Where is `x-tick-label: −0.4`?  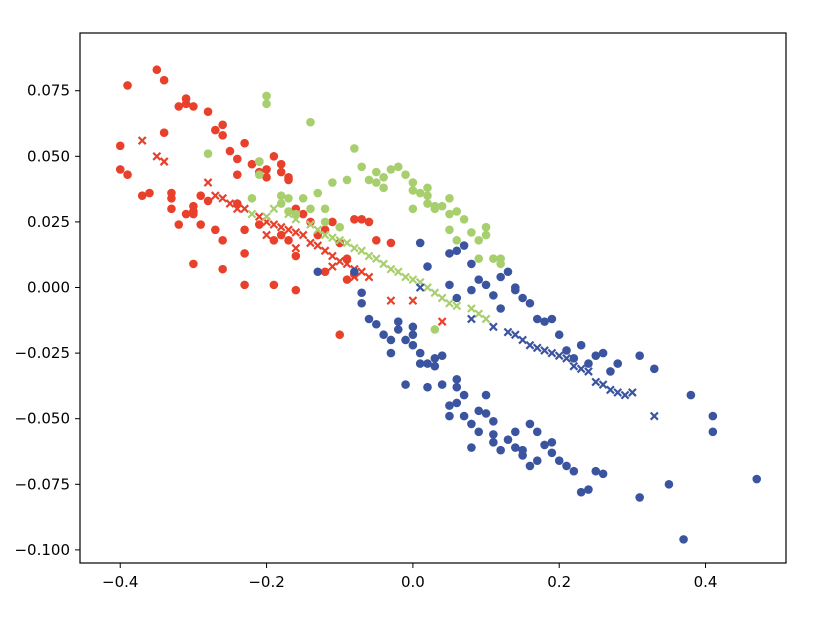 x-tick-label: −0.4 is located at coordinates (120, 582).